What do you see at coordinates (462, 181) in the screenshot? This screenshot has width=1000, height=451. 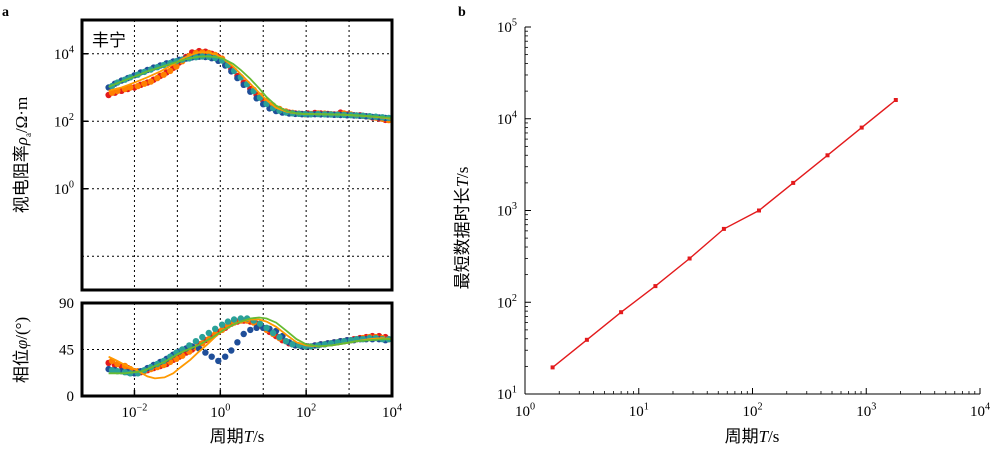 I see `duration-ylabel-symbol: T` at bounding box center [462, 181].